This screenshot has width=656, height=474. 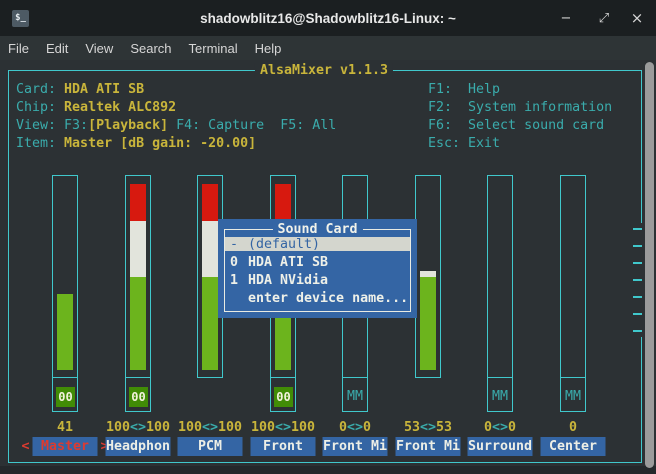 I want to click on info-row-view: View: F3:[Playback] F4: Capture F5: All, so click(x=176, y=125).